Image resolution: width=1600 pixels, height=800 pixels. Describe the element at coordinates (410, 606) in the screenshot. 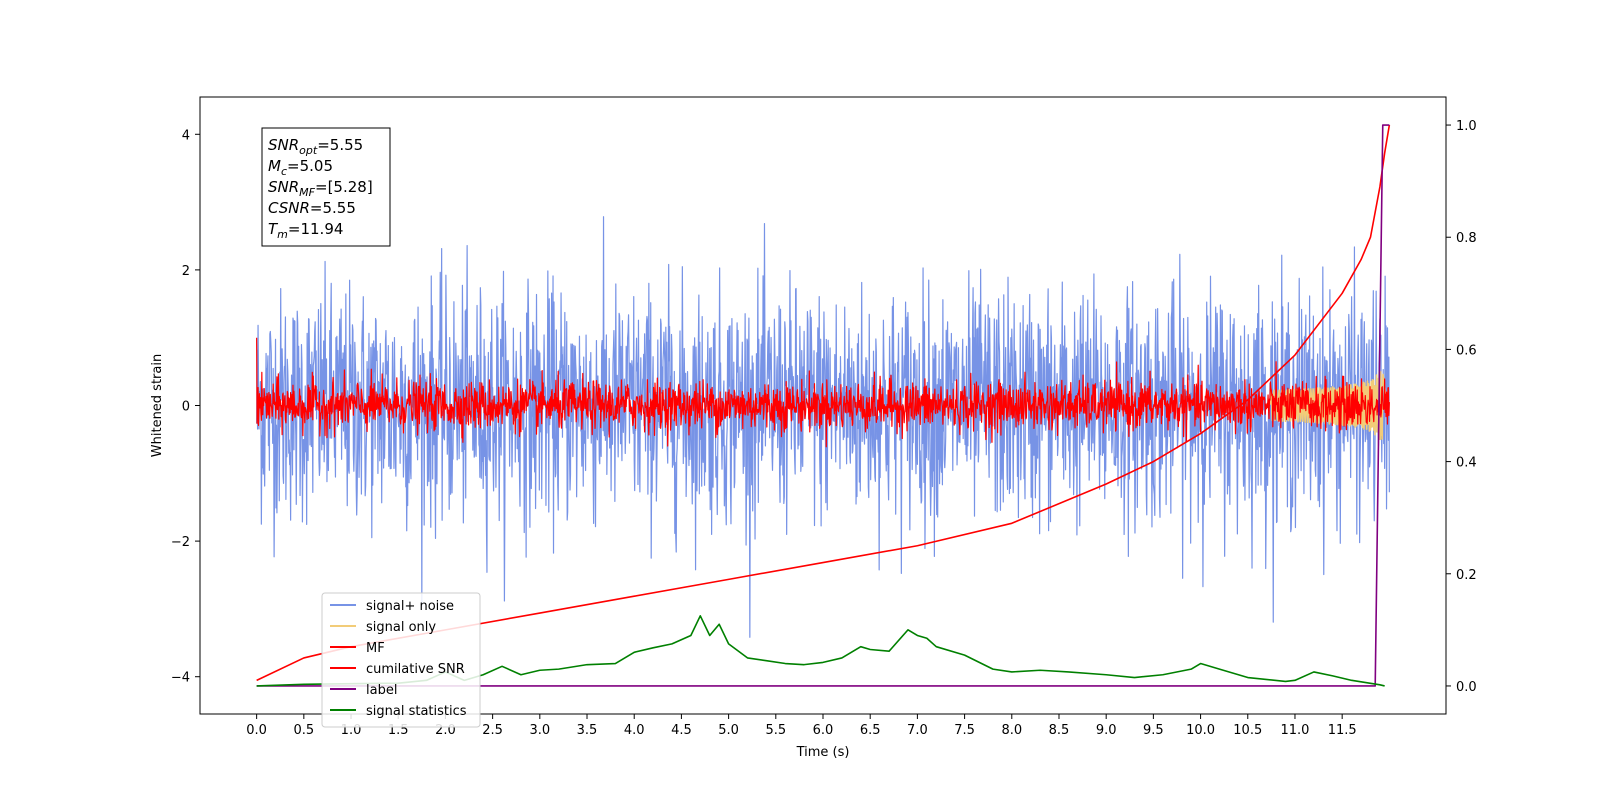

I see `legend-entry-label: signal+ noise` at that location.